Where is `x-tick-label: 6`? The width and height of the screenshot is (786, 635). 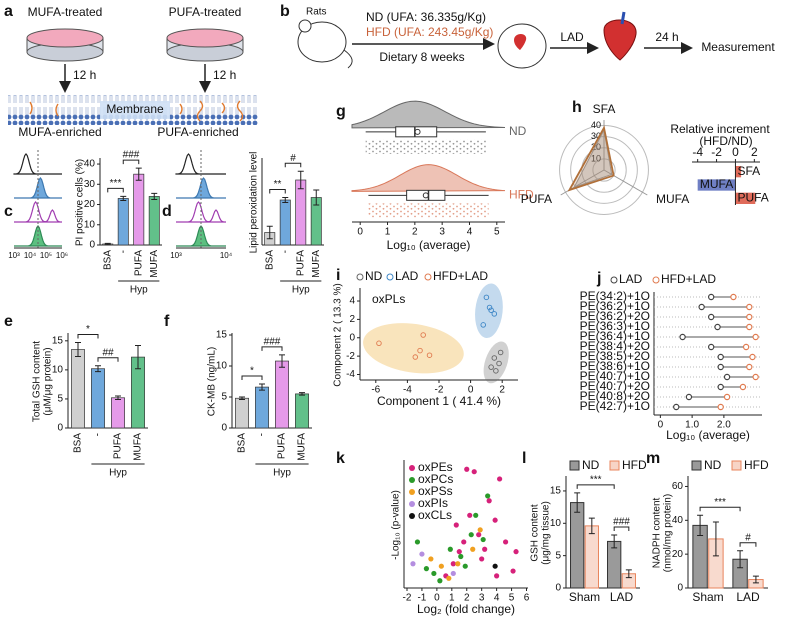
x-tick-label: 6 is located at coordinates (527, 598).